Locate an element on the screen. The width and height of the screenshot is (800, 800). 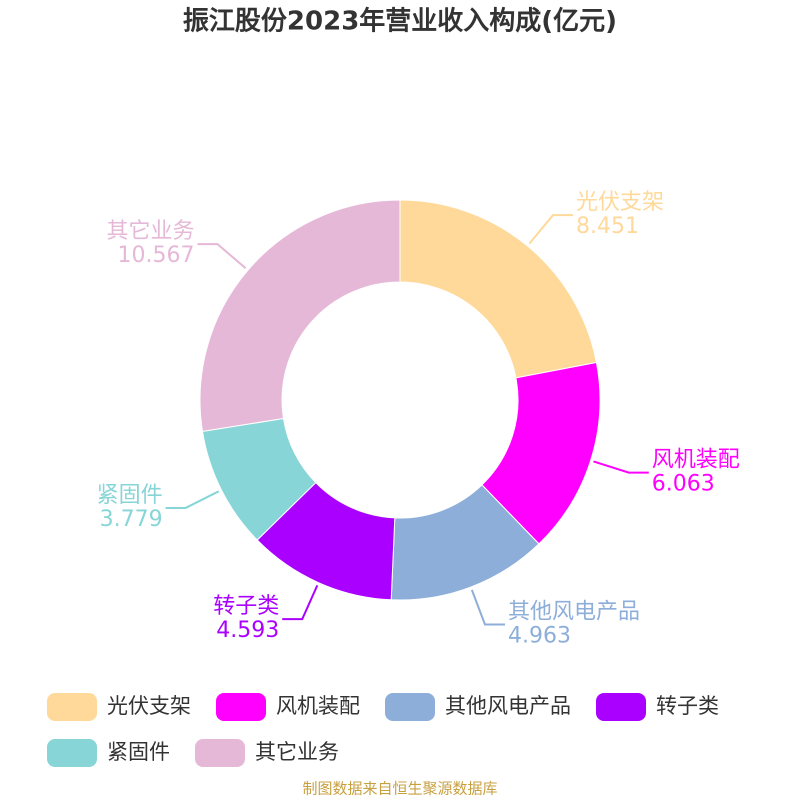
slice-value: 8.451 is located at coordinates (607, 226).